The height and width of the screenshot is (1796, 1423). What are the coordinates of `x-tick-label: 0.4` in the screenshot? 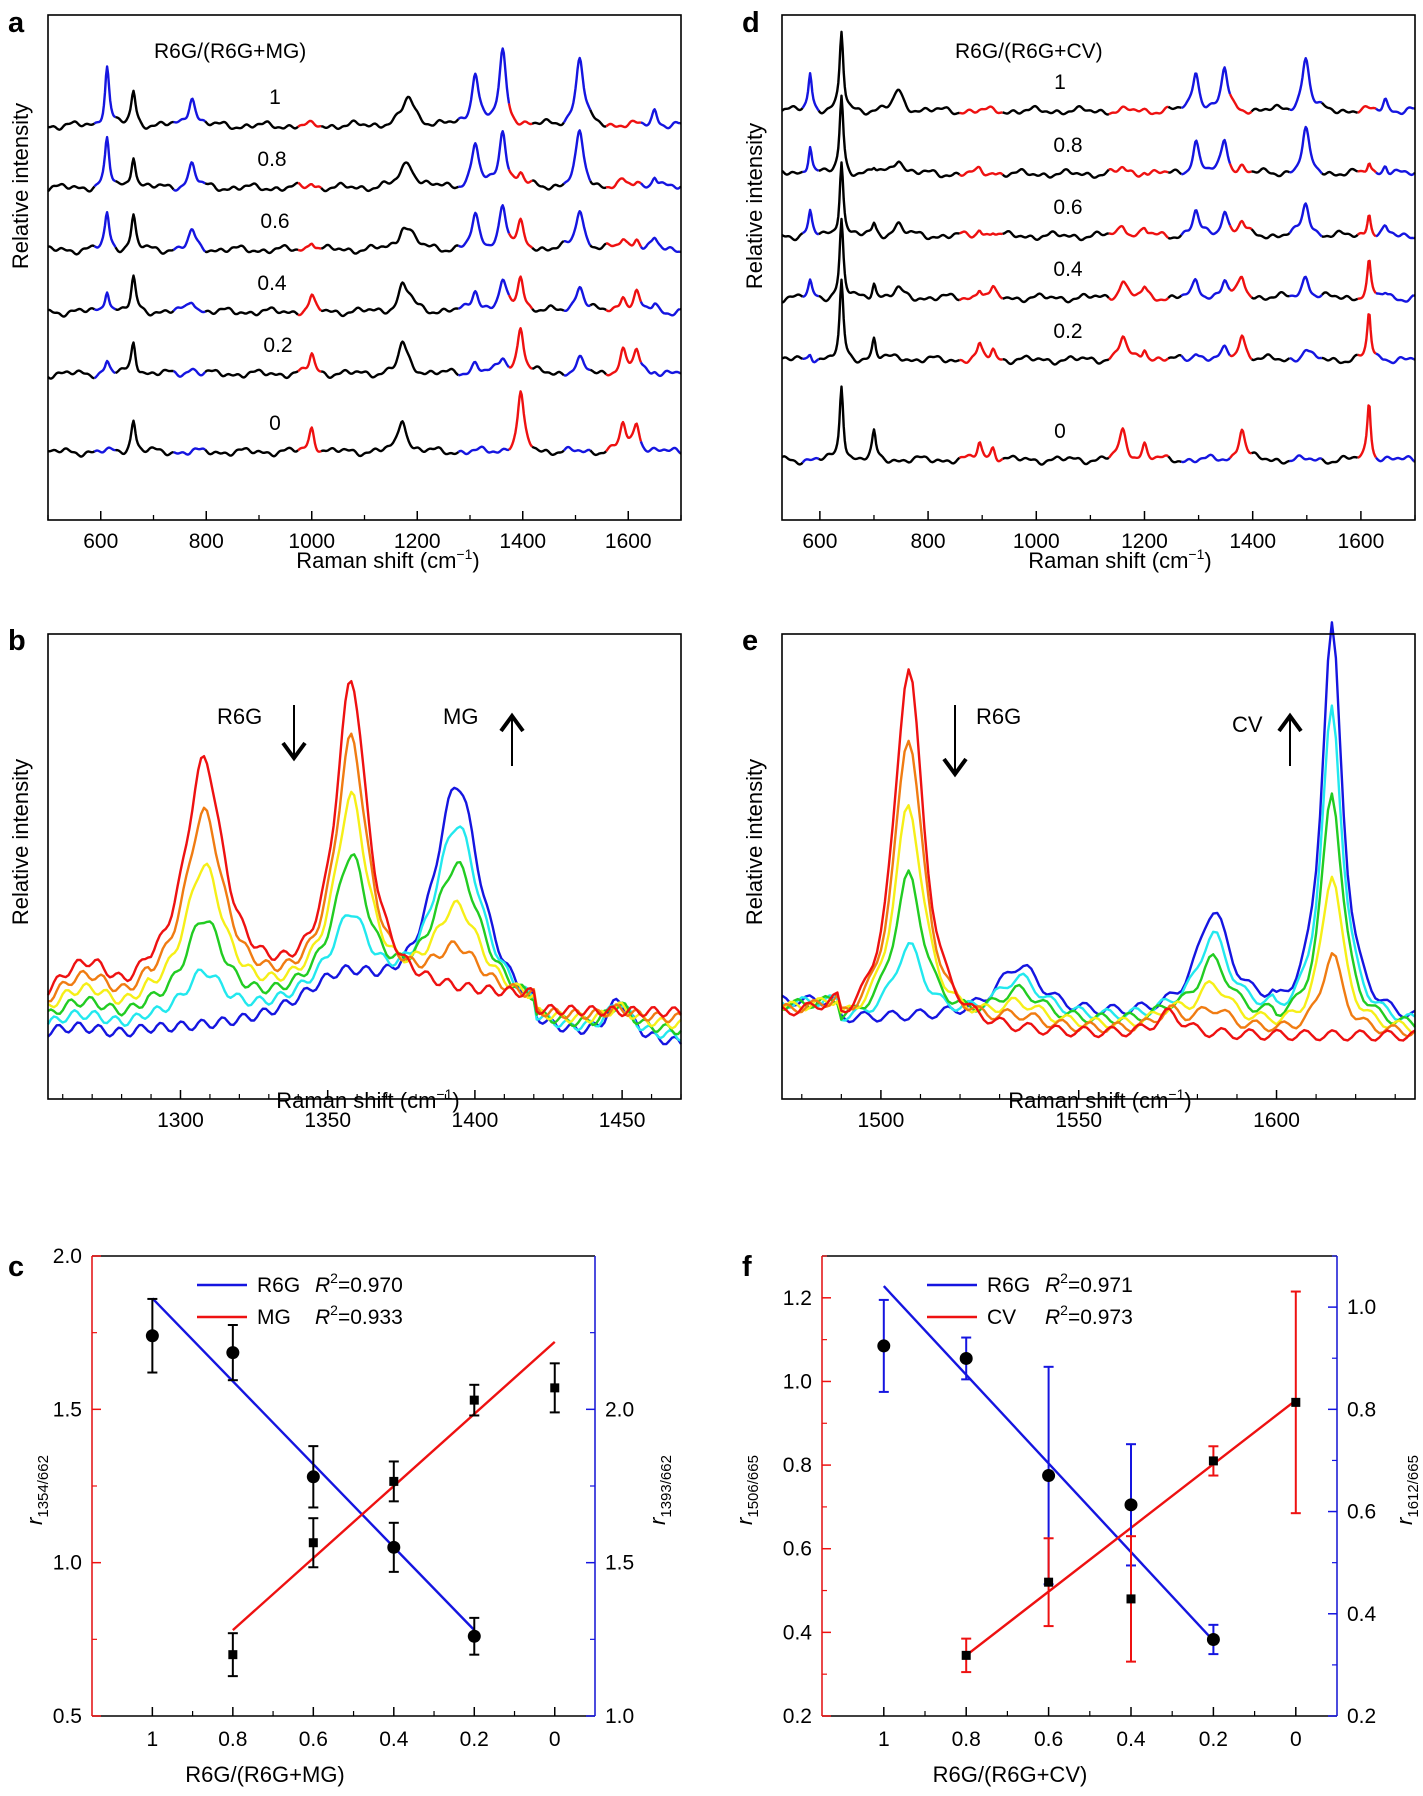 It's located at (1131, 1739).